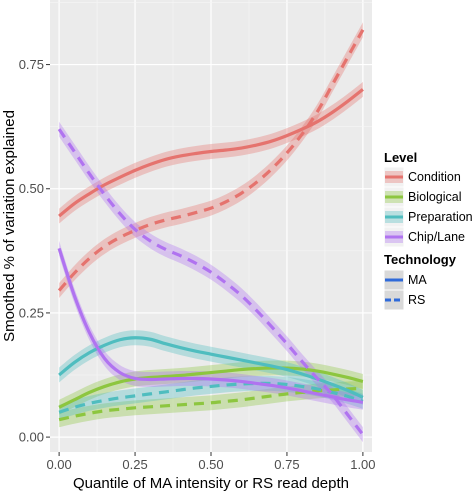 The width and height of the screenshot is (474, 492). I want to click on legend-title-technology: Technology, so click(420, 259).